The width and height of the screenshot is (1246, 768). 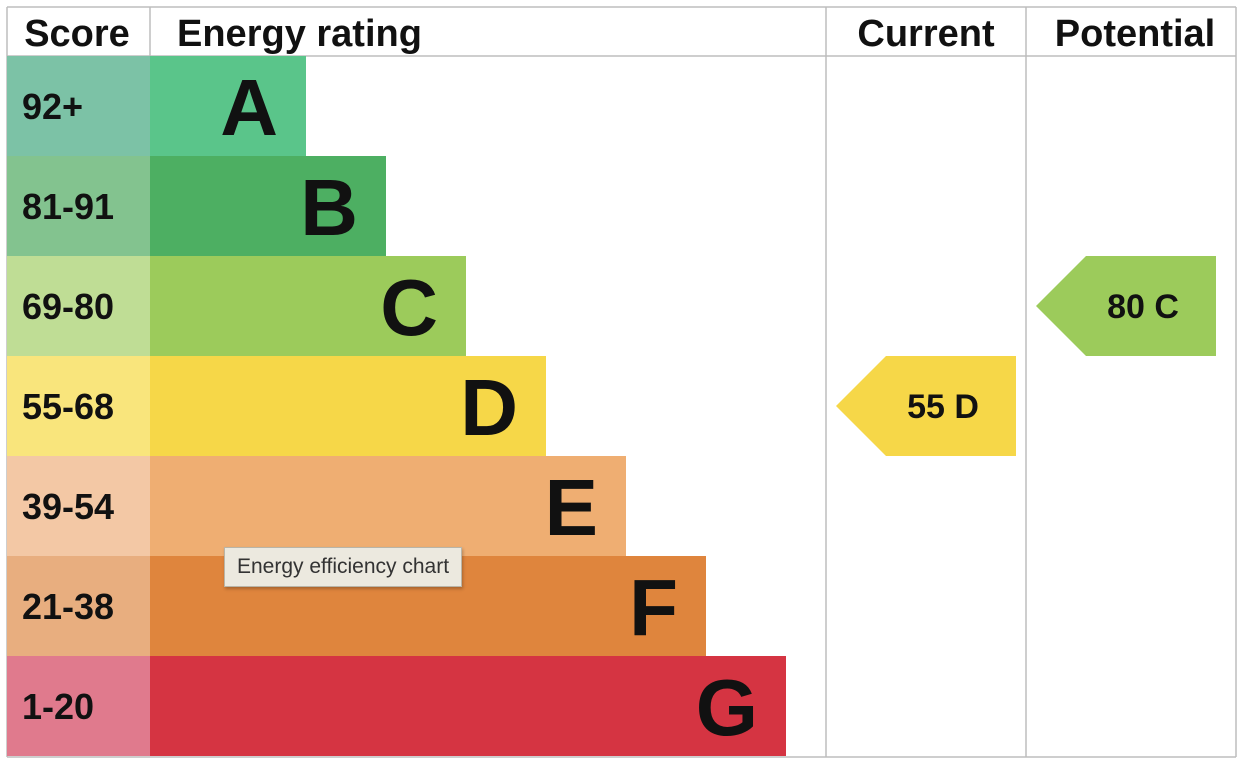 What do you see at coordinates (1026, 356) in the screenshot?
I see `rating-arrows: 55 D 80 C` at bounding box center [1026, 356].